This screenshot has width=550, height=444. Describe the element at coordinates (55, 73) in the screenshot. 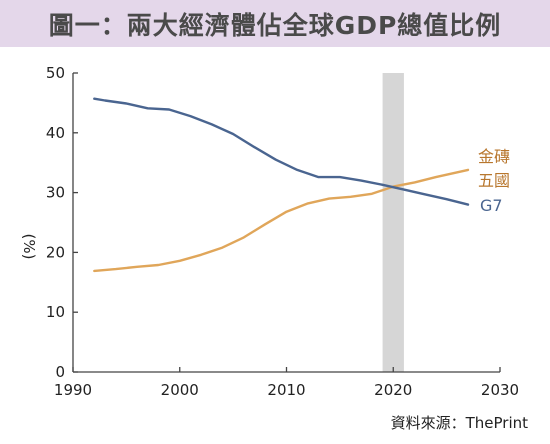

I see `y-tick-label: 50` at that location.